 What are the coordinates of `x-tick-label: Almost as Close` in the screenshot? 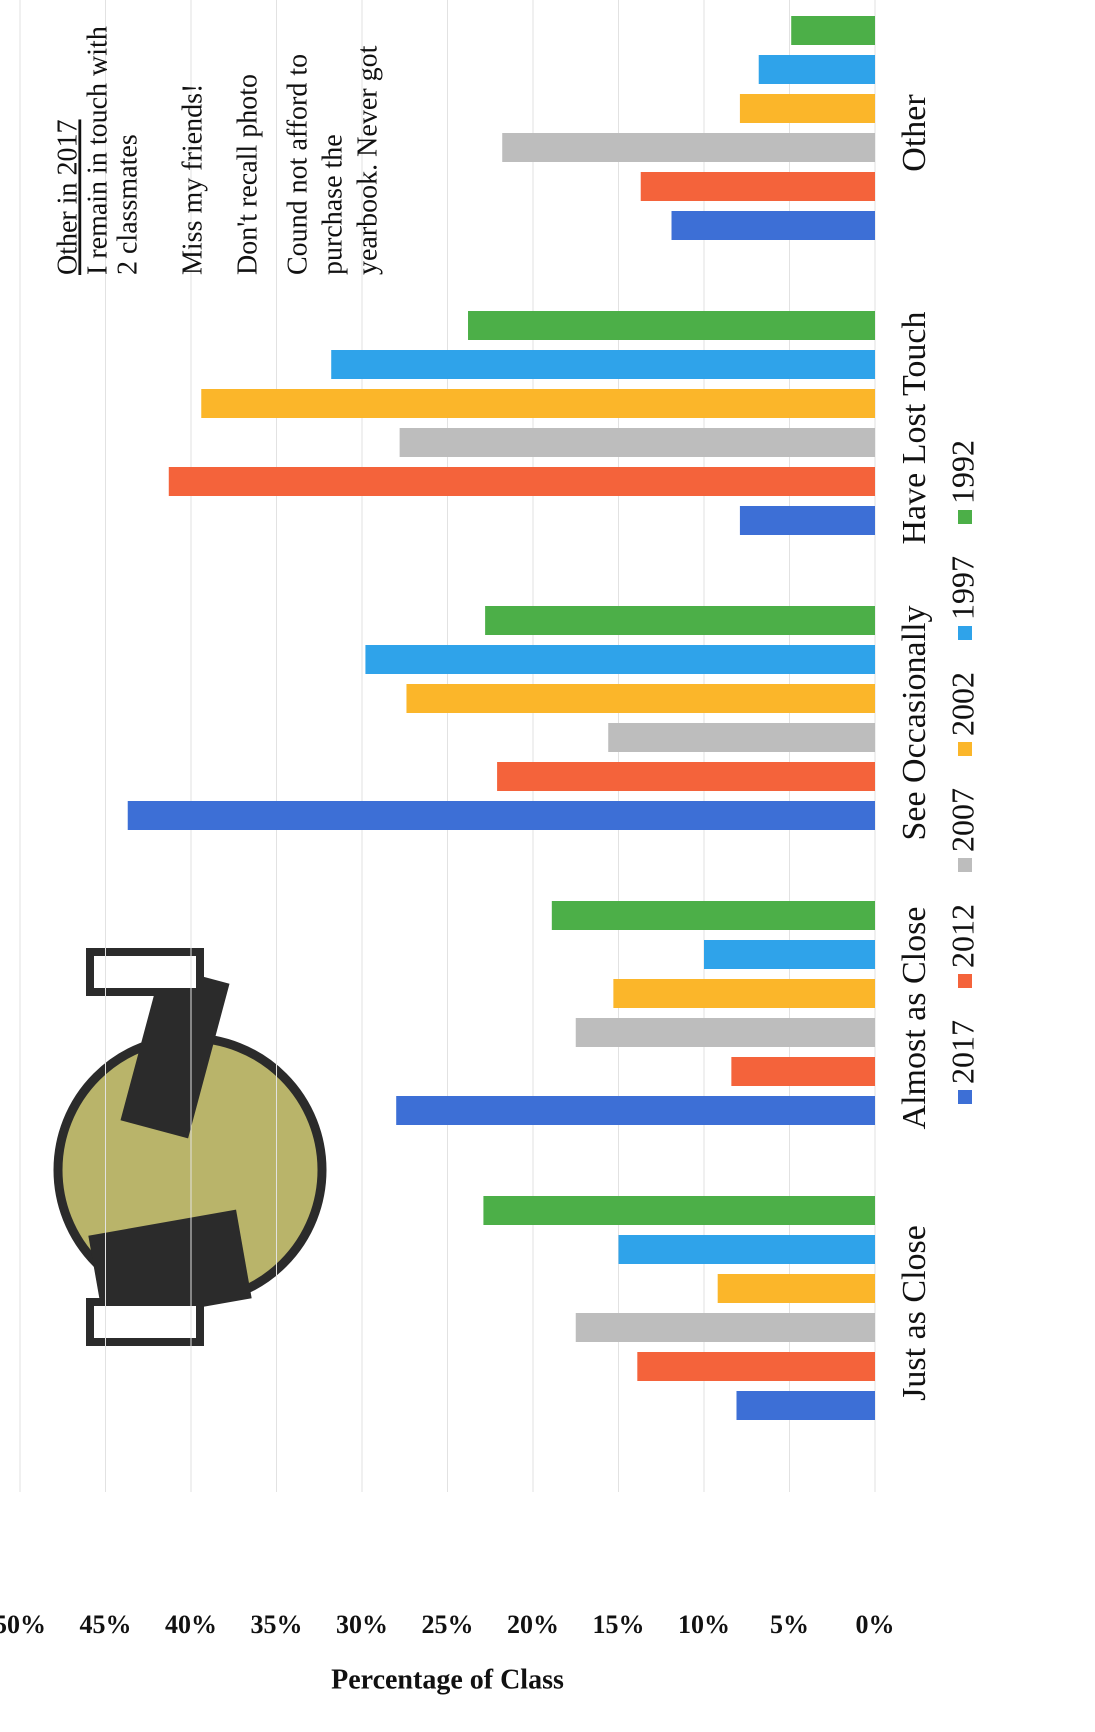 It's located at (914, 1018).